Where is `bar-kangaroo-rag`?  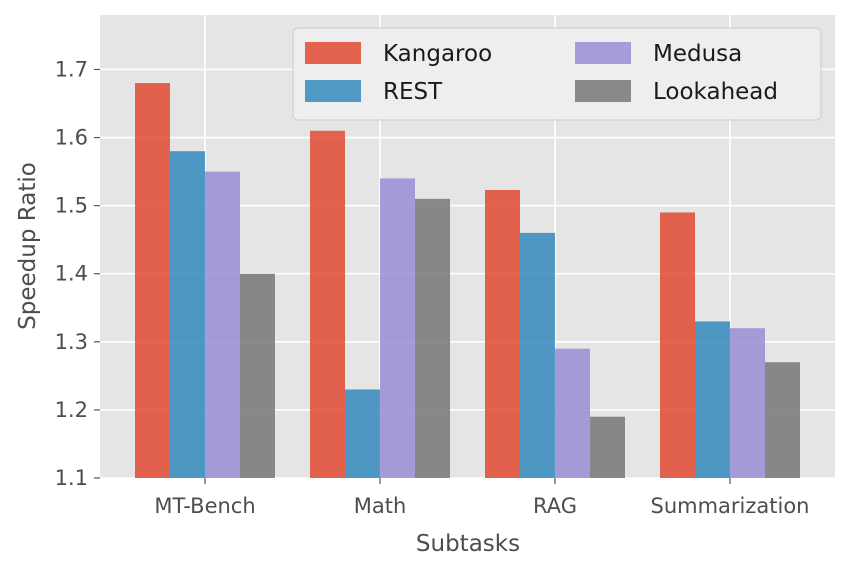
bar-kangaroo-rag is located at coordinates (502, 334).